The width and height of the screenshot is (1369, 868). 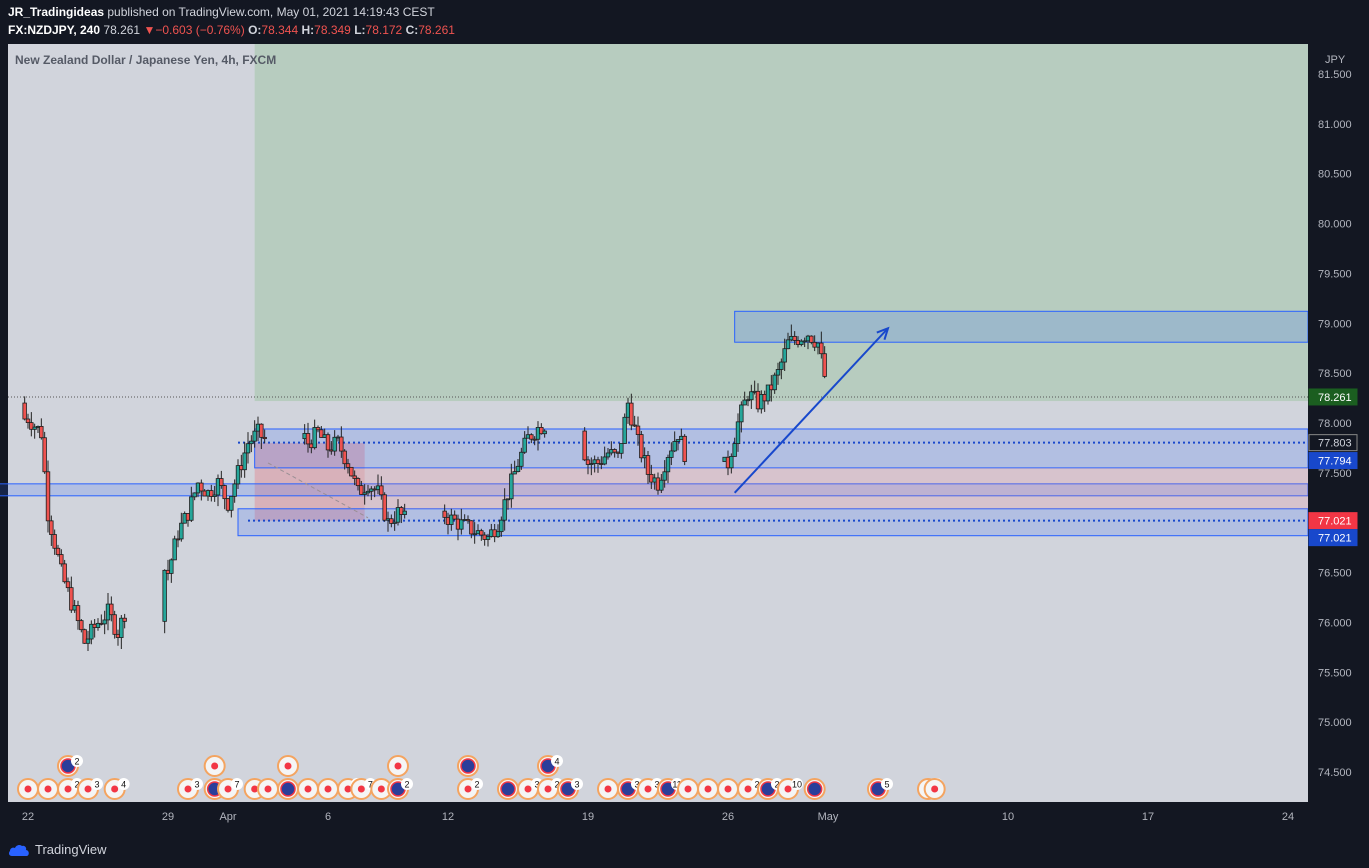 I want to click on low-label: L:, so click(x=360, y=30).